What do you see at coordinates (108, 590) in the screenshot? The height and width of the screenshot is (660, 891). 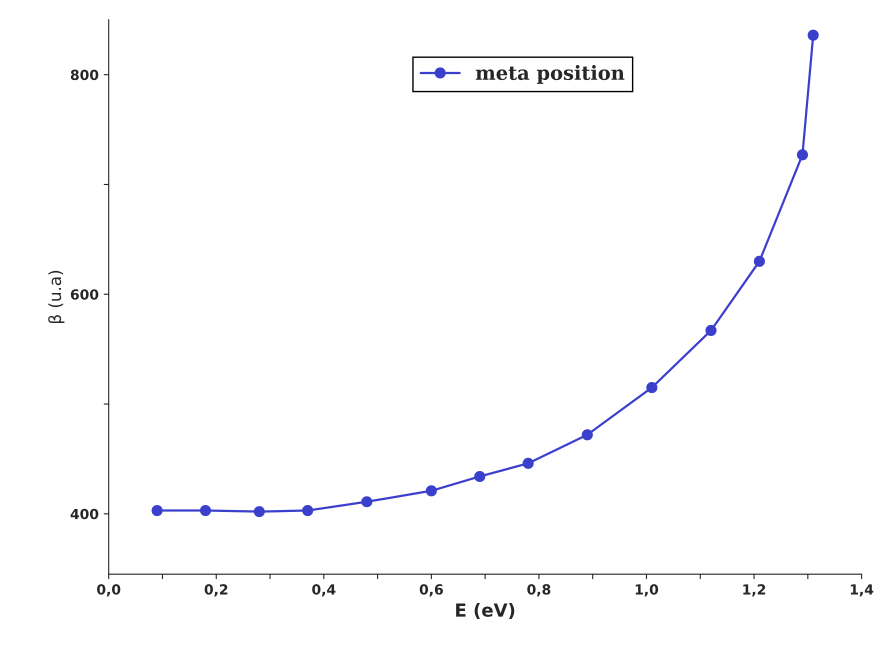 I see `x-tick-label: 0,0` at bounding box center [108, 590].